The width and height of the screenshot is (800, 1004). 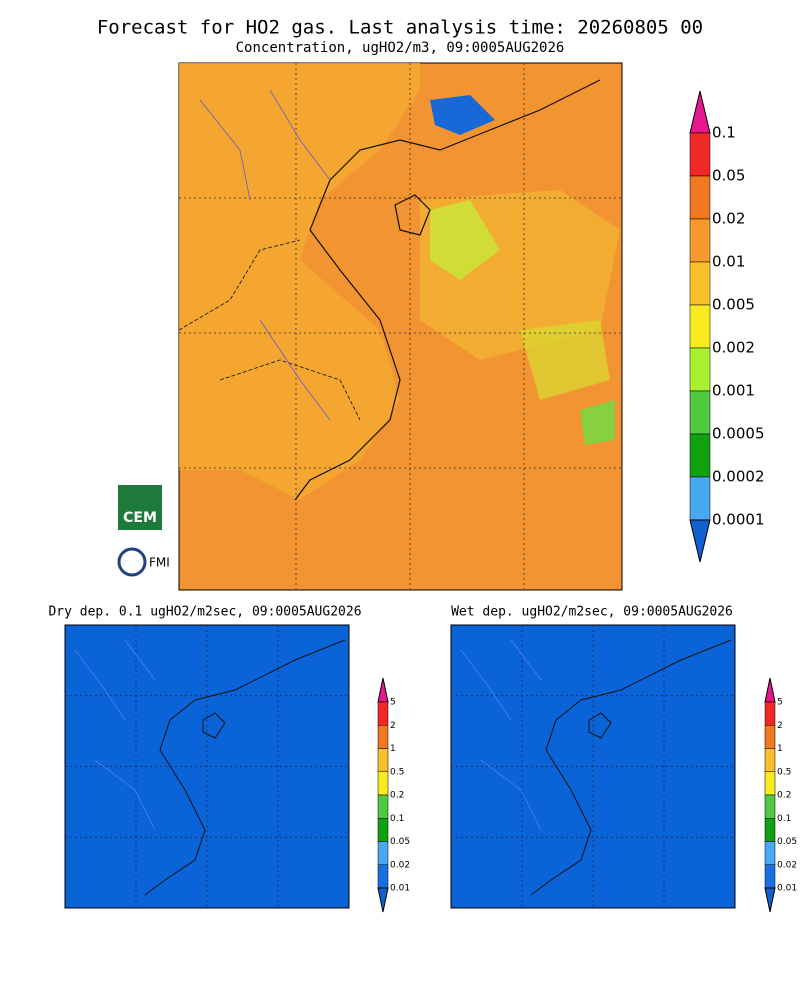 I want to click on colorbar-label: 0.005, so click(x=733, y=305).